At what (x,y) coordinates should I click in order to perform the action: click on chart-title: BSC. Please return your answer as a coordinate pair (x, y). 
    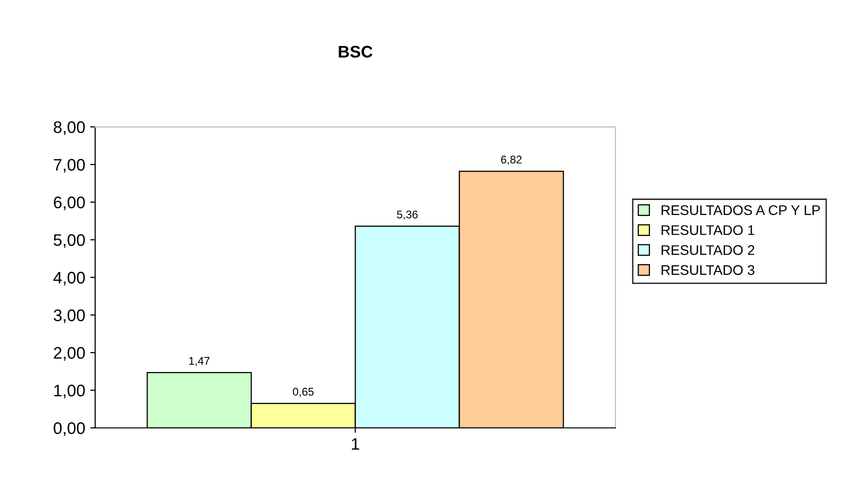
    Looking at the image, I should click on (355, 52).